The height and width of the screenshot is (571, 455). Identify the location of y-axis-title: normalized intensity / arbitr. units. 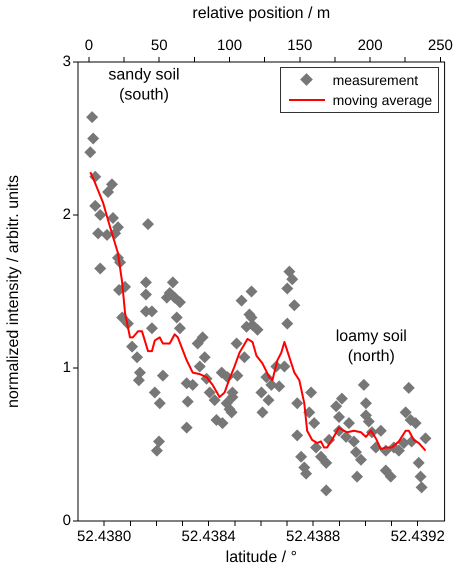
(13, 291).